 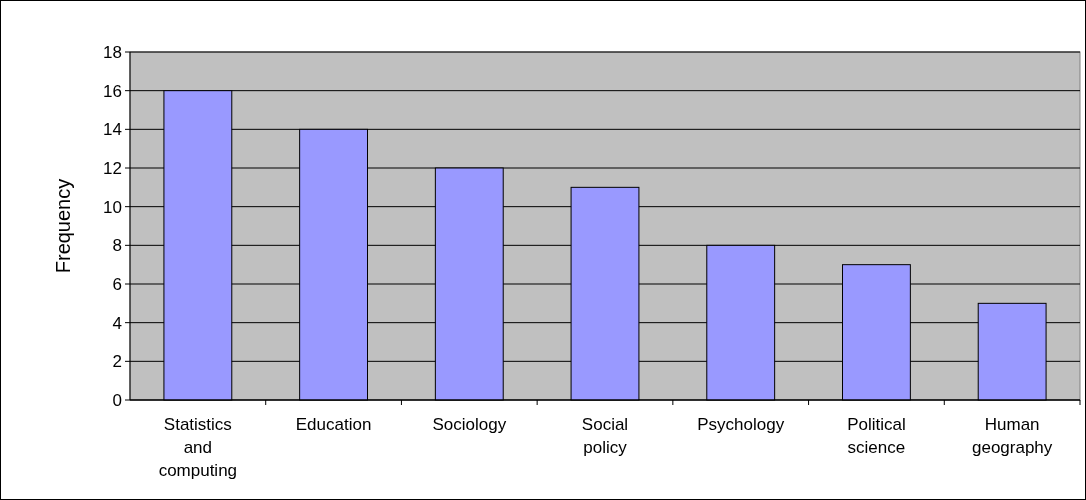 I want to click on y-tick-label: 6, so click(x=117, y=284).